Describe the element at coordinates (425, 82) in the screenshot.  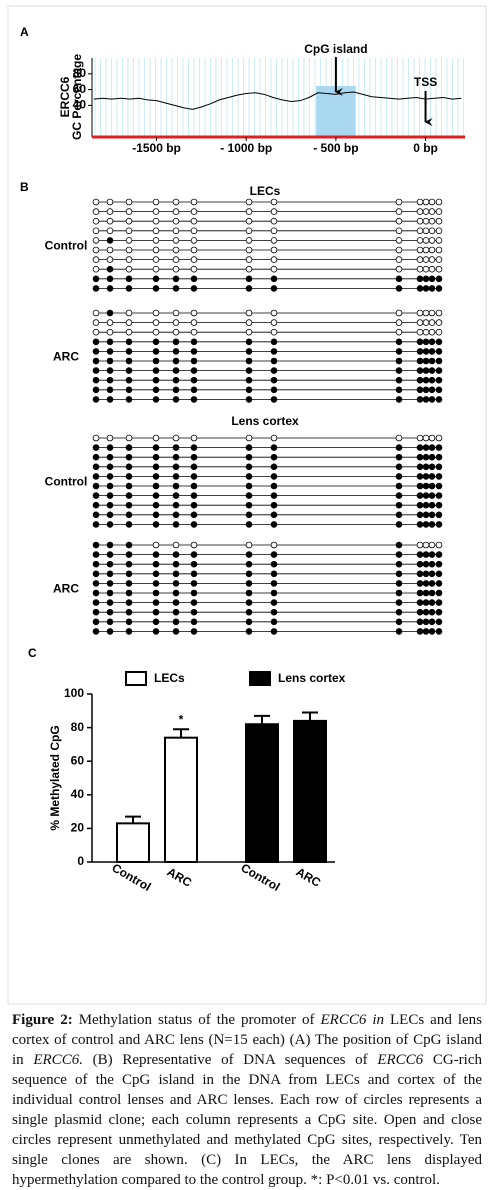
I see `annotation: TSS` at that location.